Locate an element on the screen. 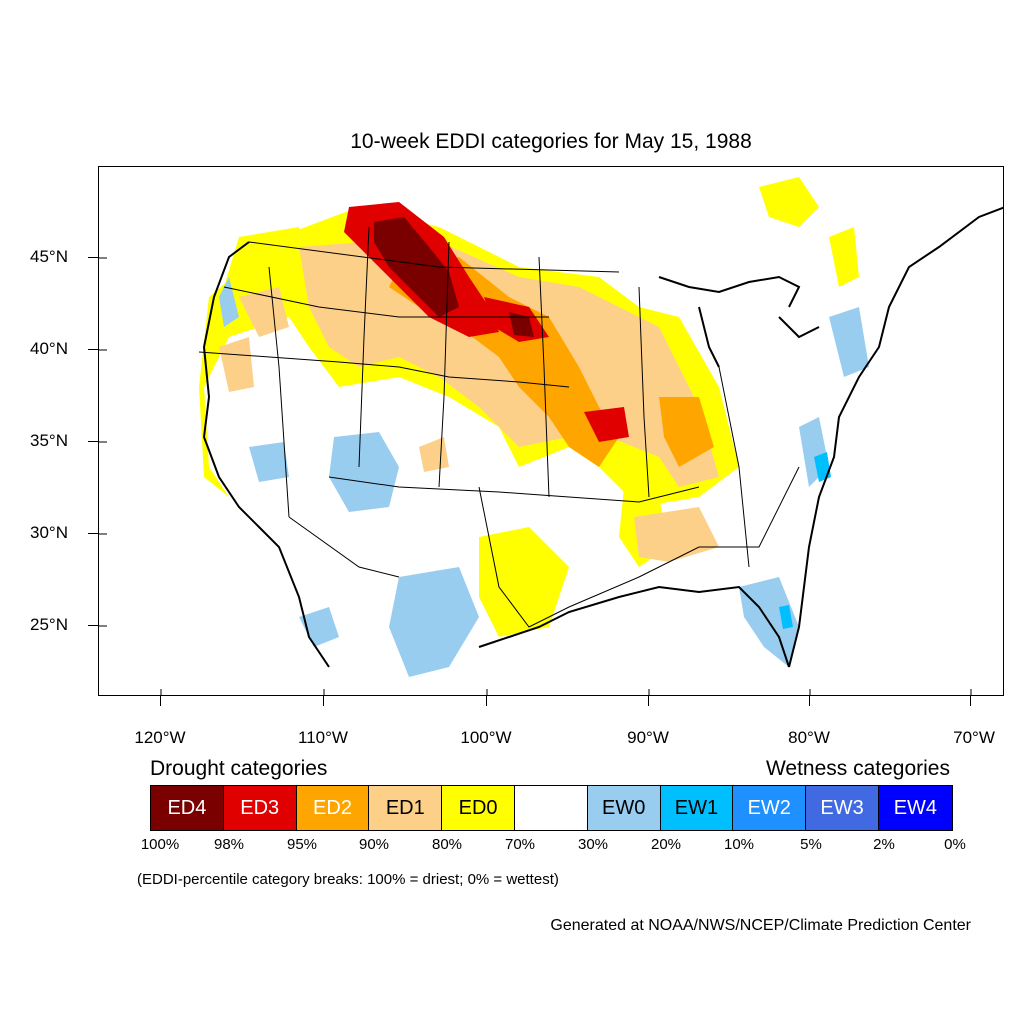 The height and width of the screenshot is (1024, 1024). lon-label-110: 110°W is located at coordinates (323, 737).